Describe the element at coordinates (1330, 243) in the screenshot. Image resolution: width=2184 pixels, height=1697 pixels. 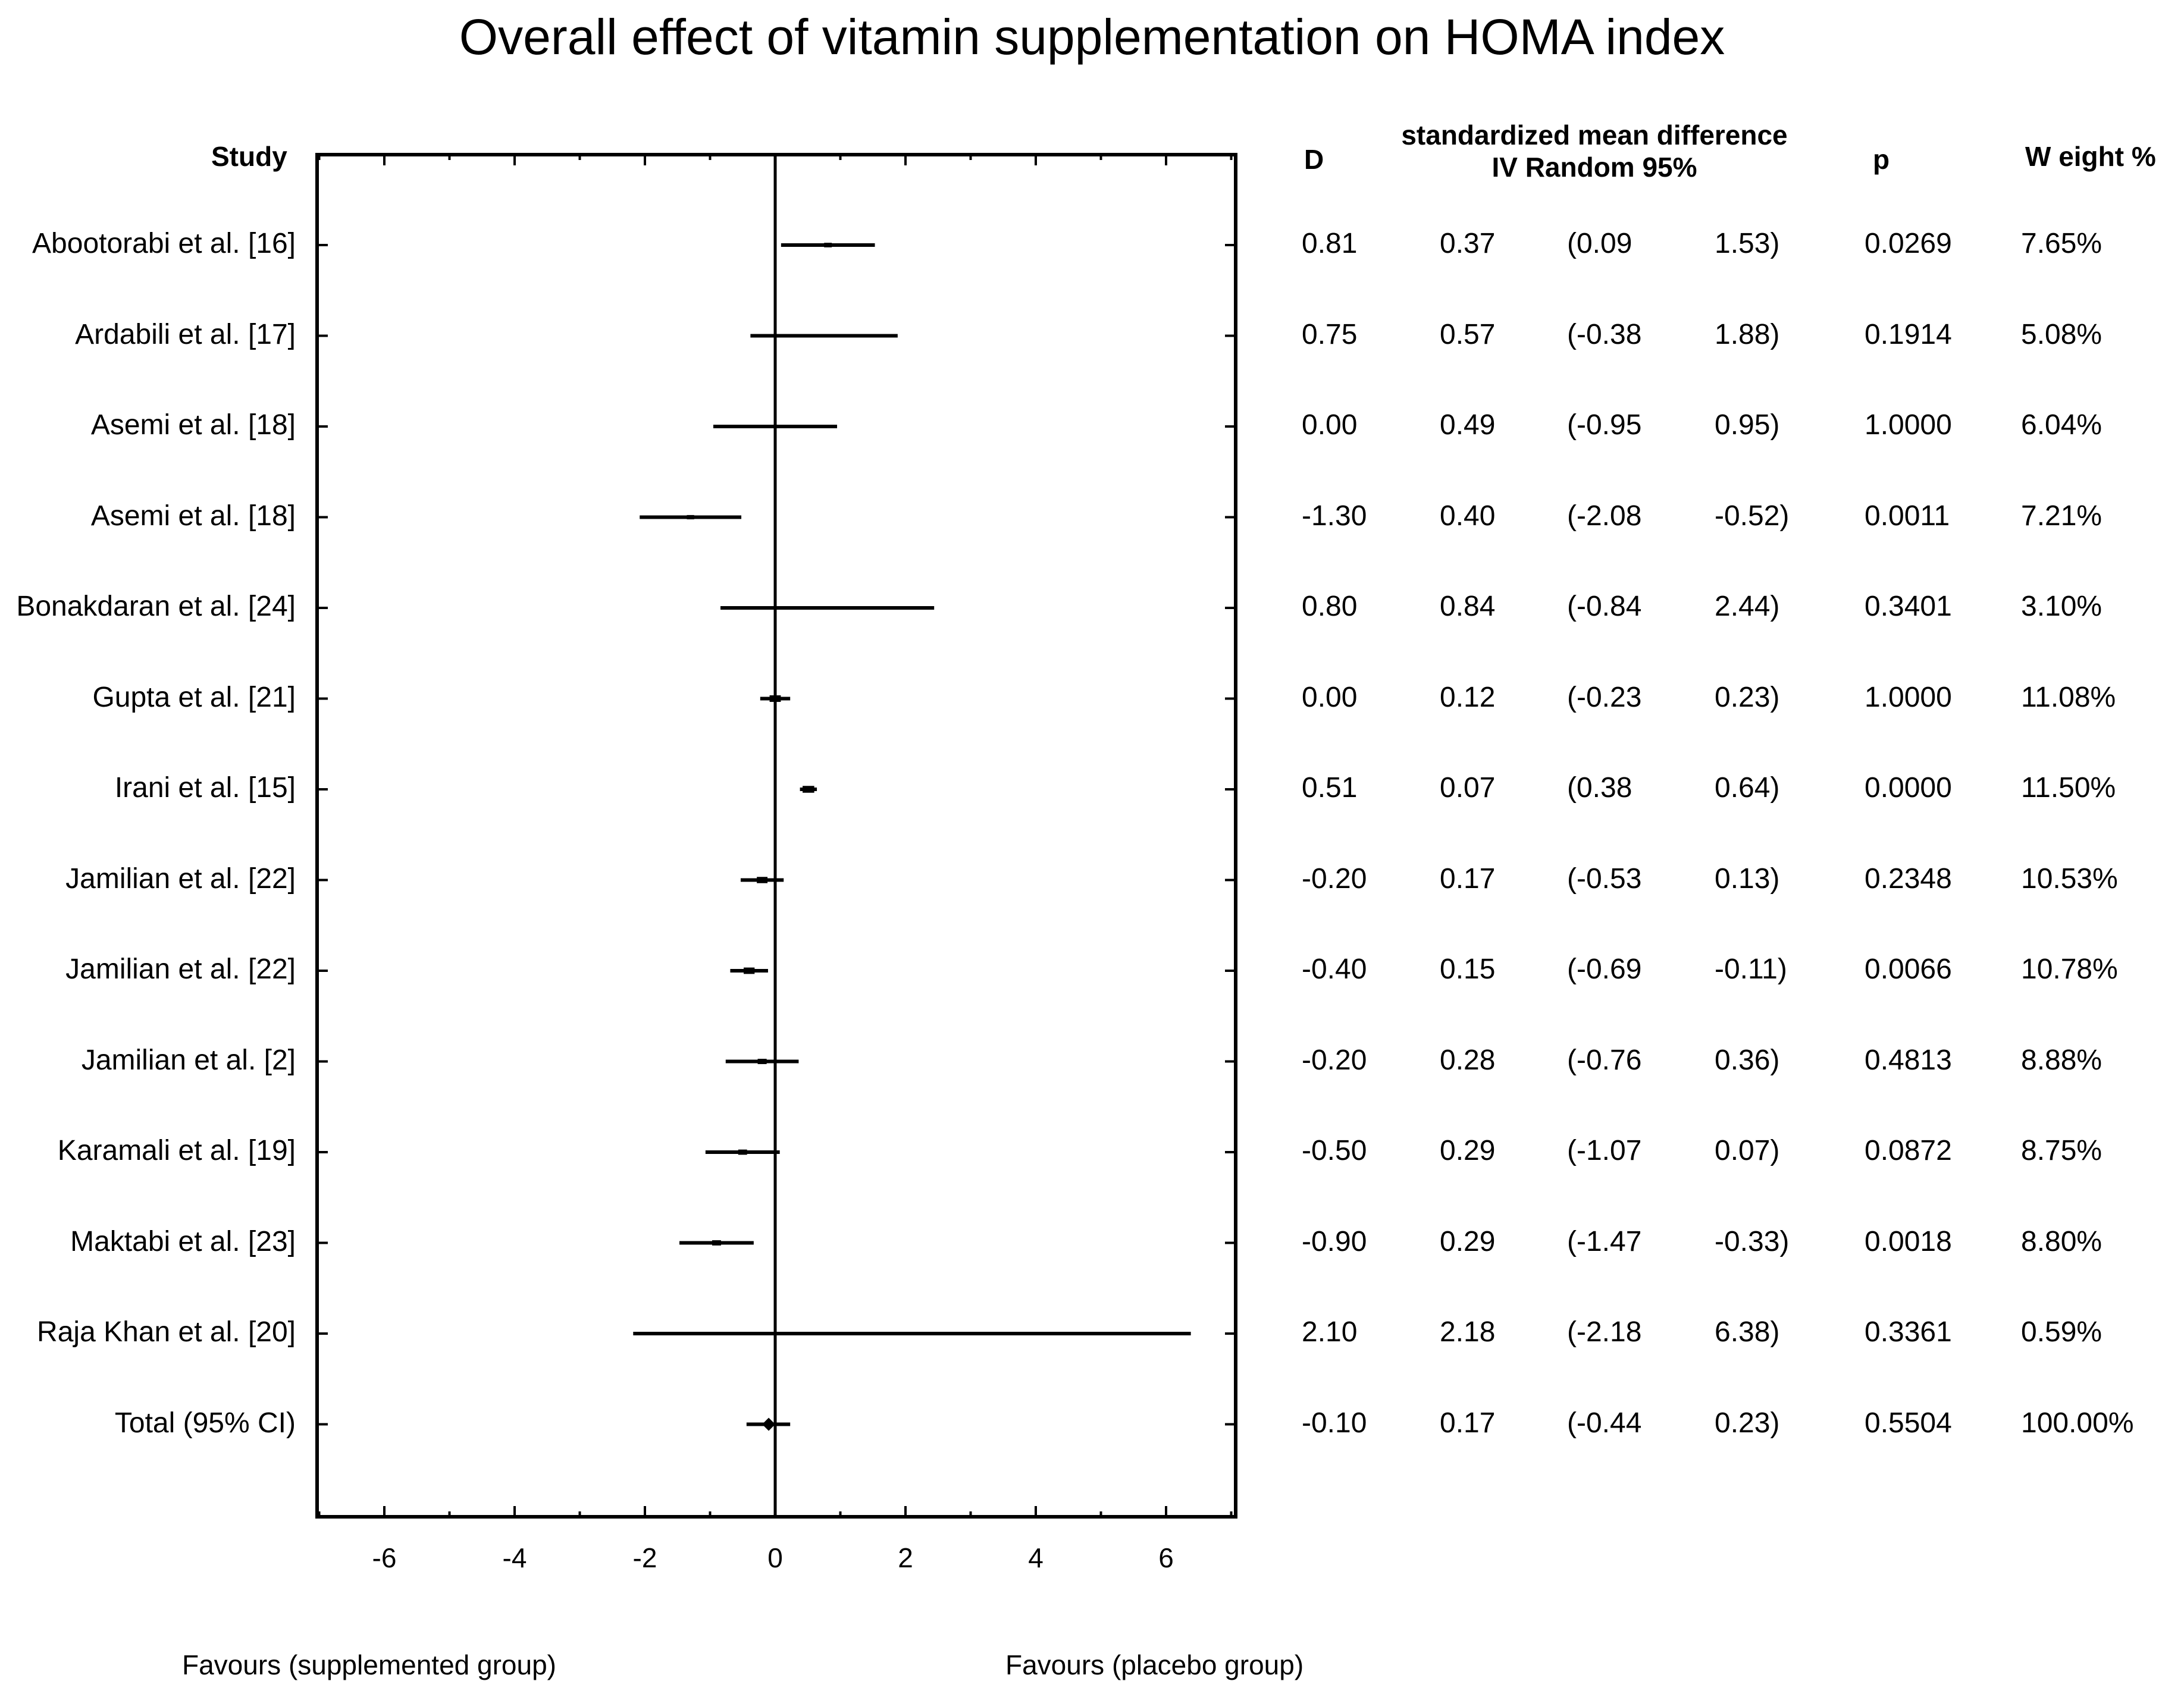
I see `cell-d: 0.81` at that location.